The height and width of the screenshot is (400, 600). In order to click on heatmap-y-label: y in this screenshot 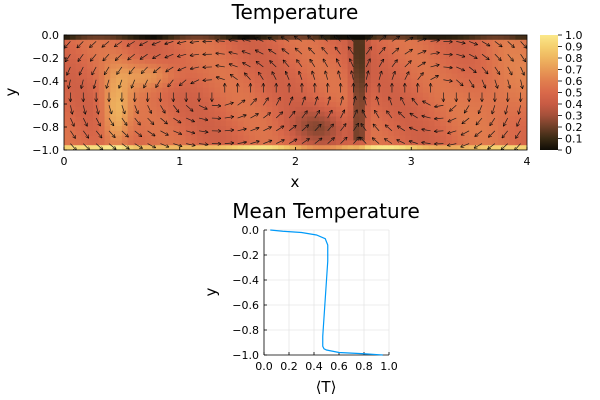, I will do `click(11, 91)`.